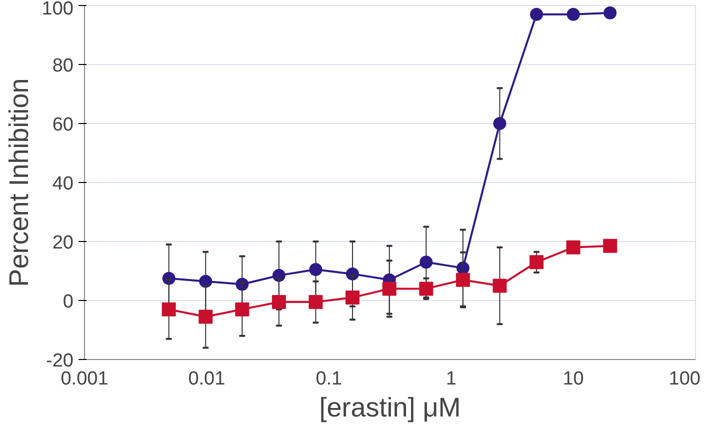  I want to click on y-tick-label: 60, so click(63, 125).